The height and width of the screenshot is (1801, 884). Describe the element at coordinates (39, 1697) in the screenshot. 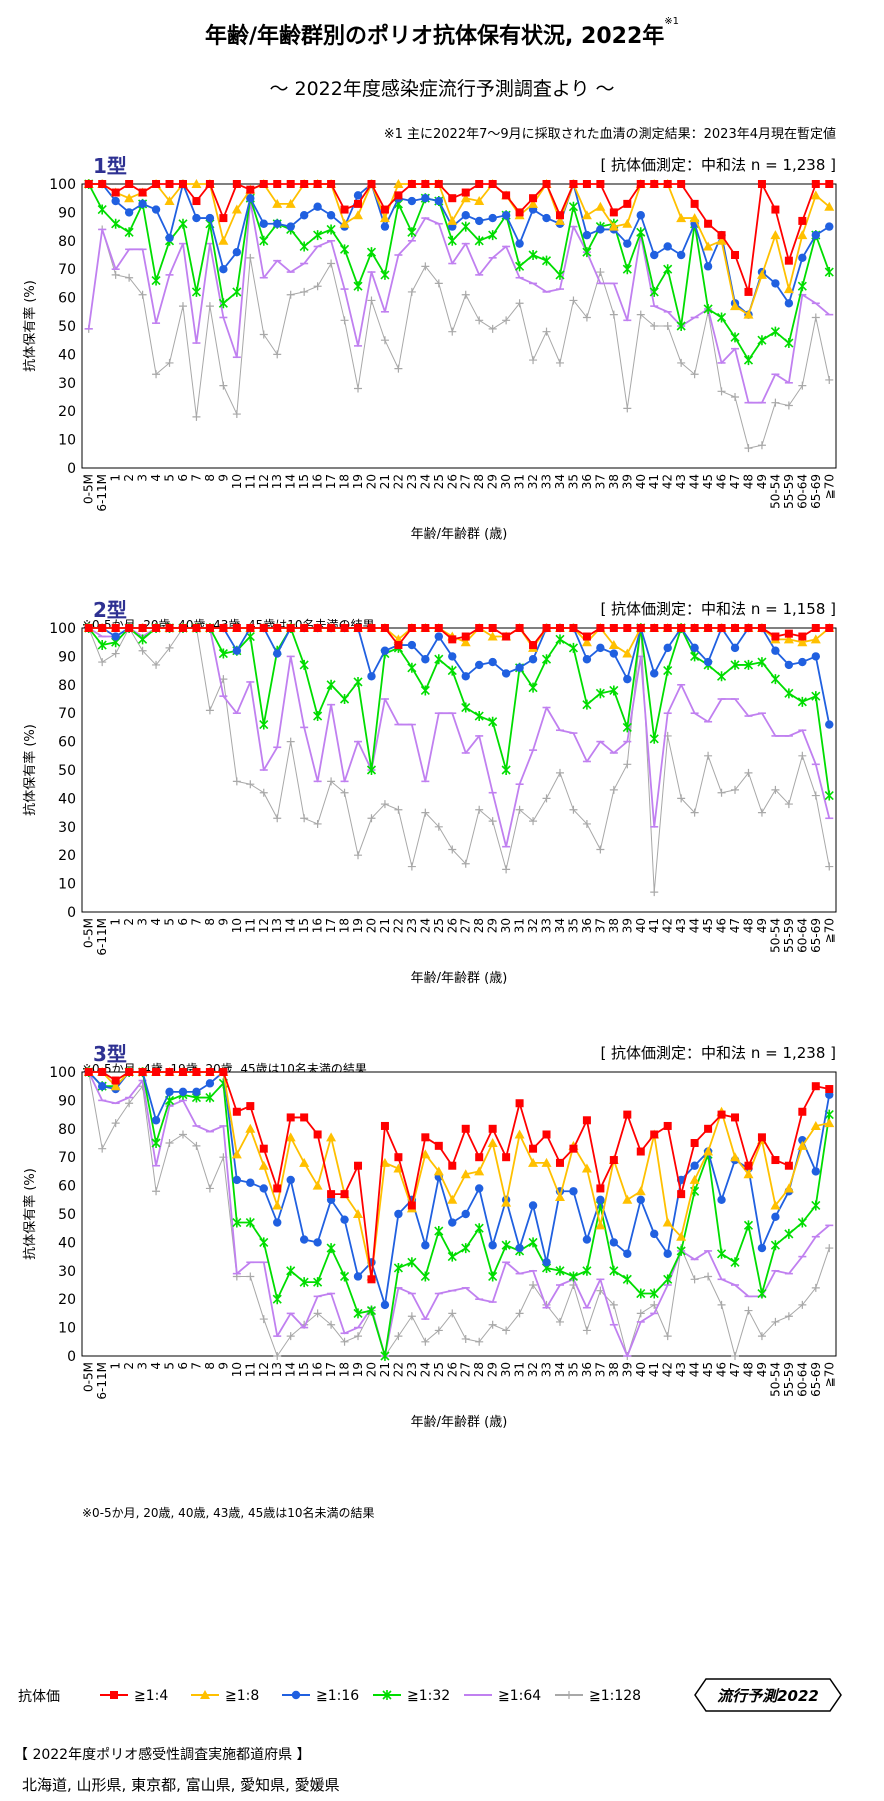

I see `legend-label: 抗体価` at that location.